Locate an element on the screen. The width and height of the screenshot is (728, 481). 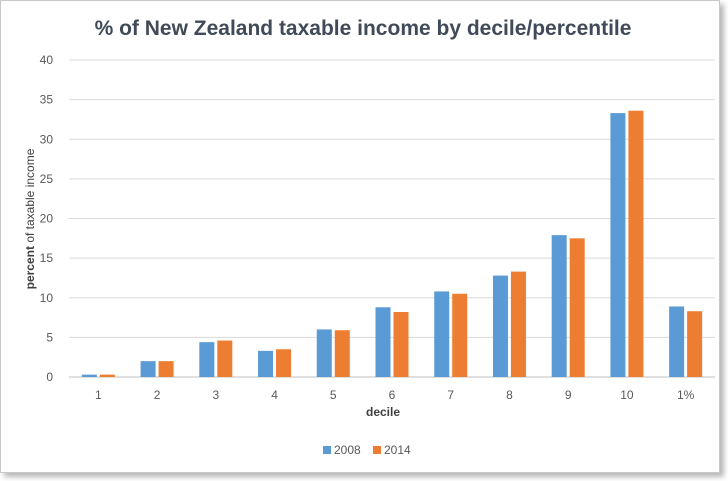
x-tick-label: 2 is located at coordinates (157, 395).